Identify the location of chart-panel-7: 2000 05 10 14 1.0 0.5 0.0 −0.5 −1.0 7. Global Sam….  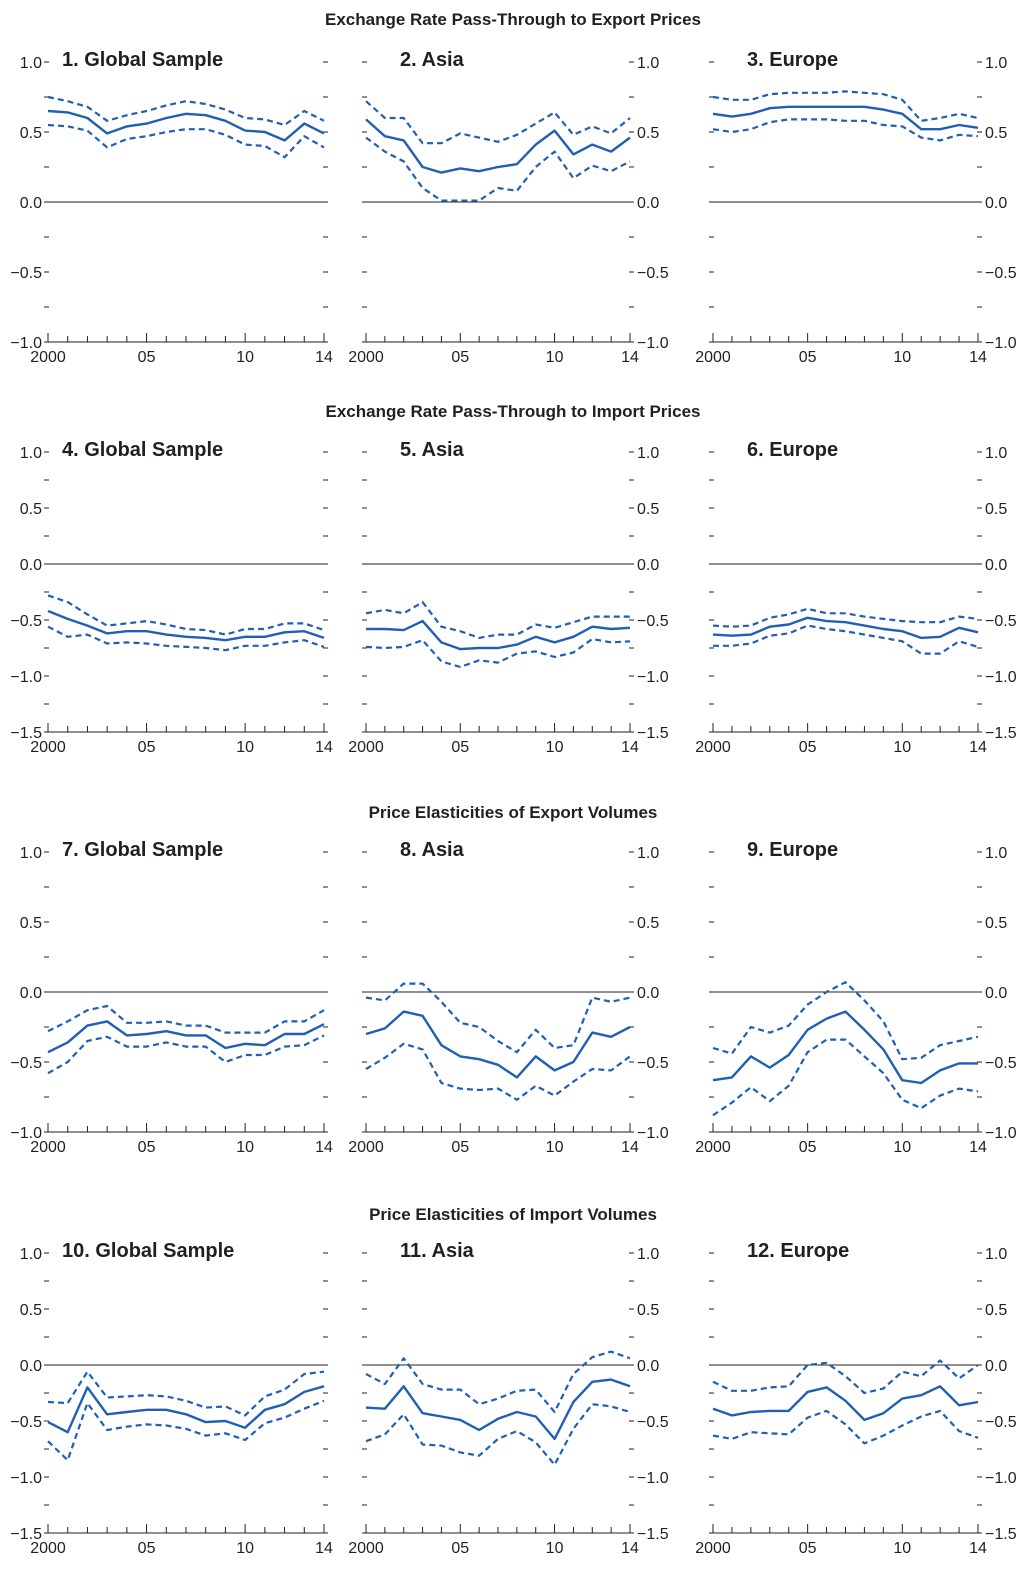
(171, 997).